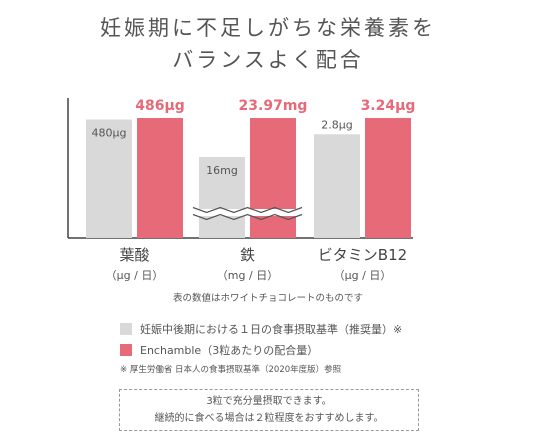 This screenshot has width=536, height=441. What do you see at coordinates (269, 418) in the screenshot?
I see `dosage-note-line-2: 継続的に食べる場合は２粒程度をおすすめします。` at bounding box center [269, 418].